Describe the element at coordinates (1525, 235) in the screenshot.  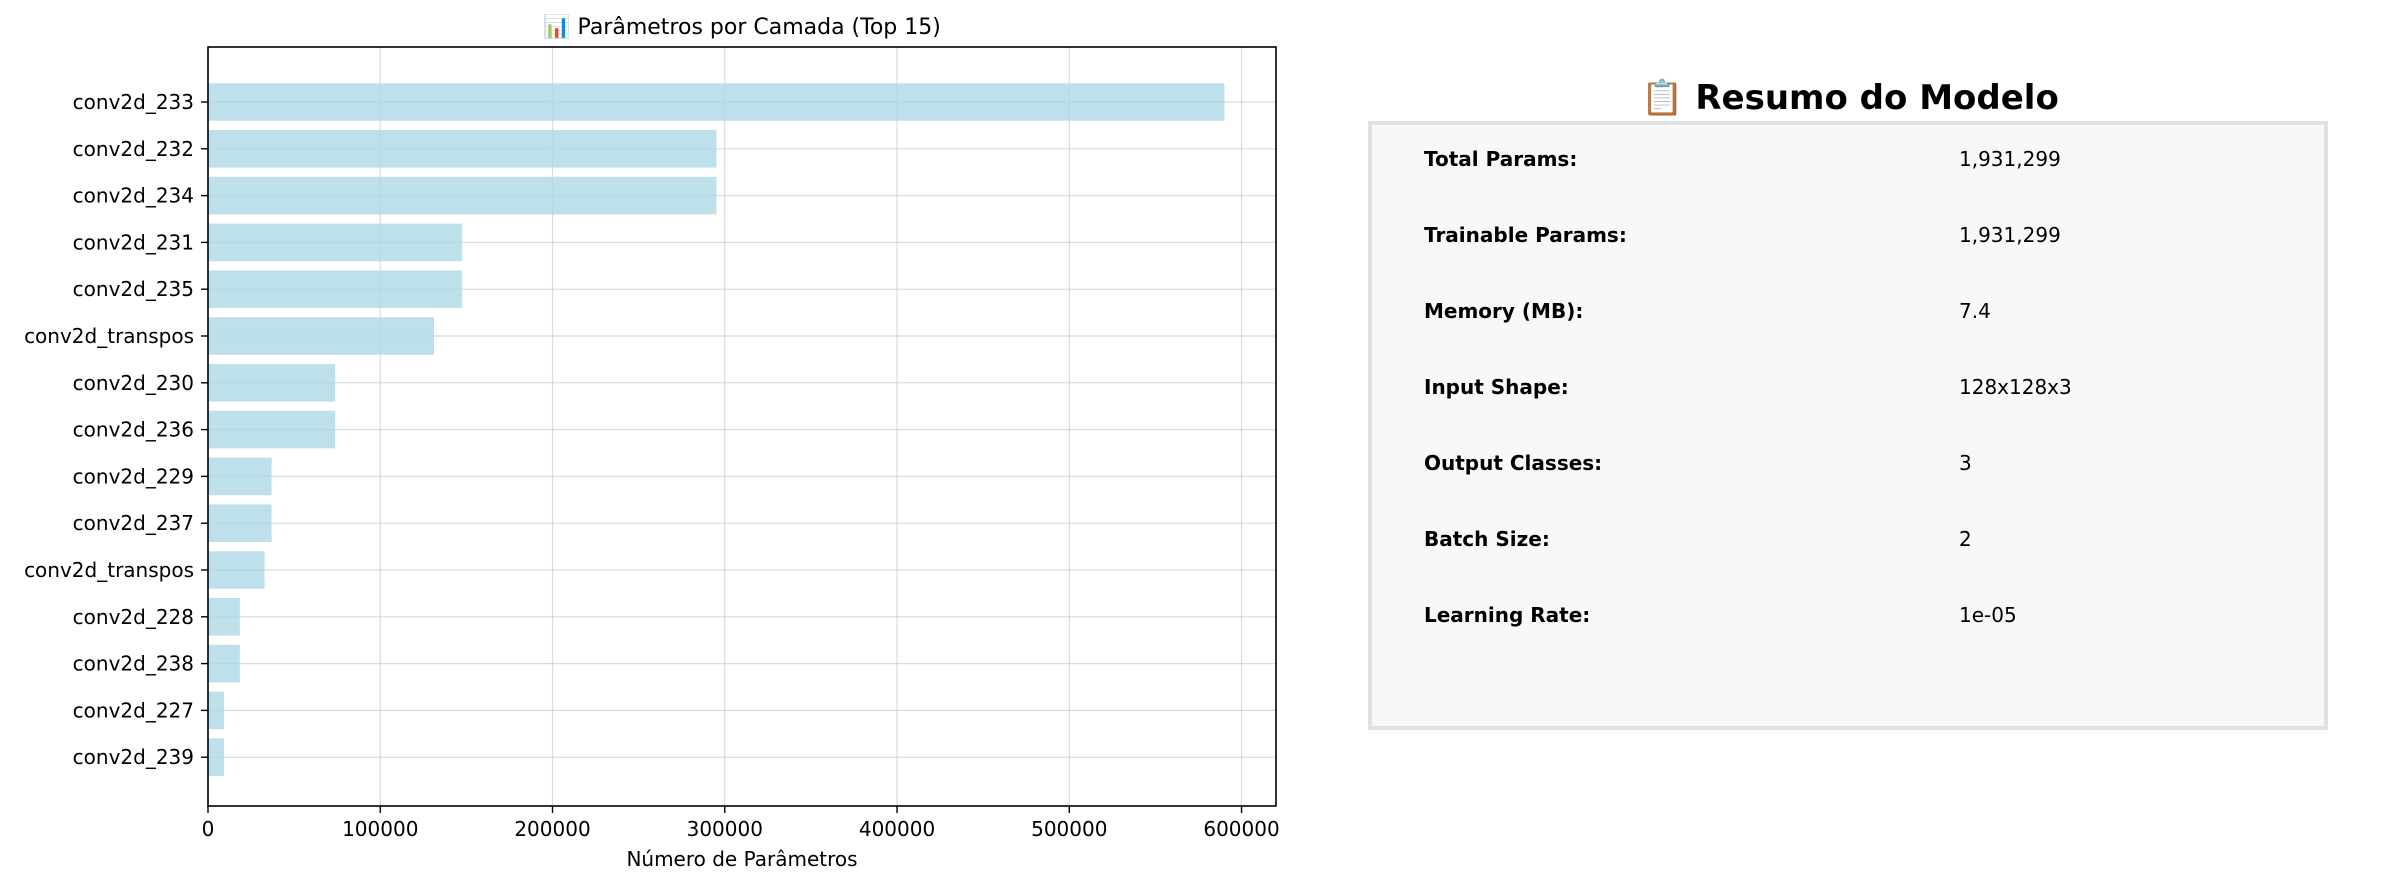
I see `summary-label: Trainable Params:` at that location.